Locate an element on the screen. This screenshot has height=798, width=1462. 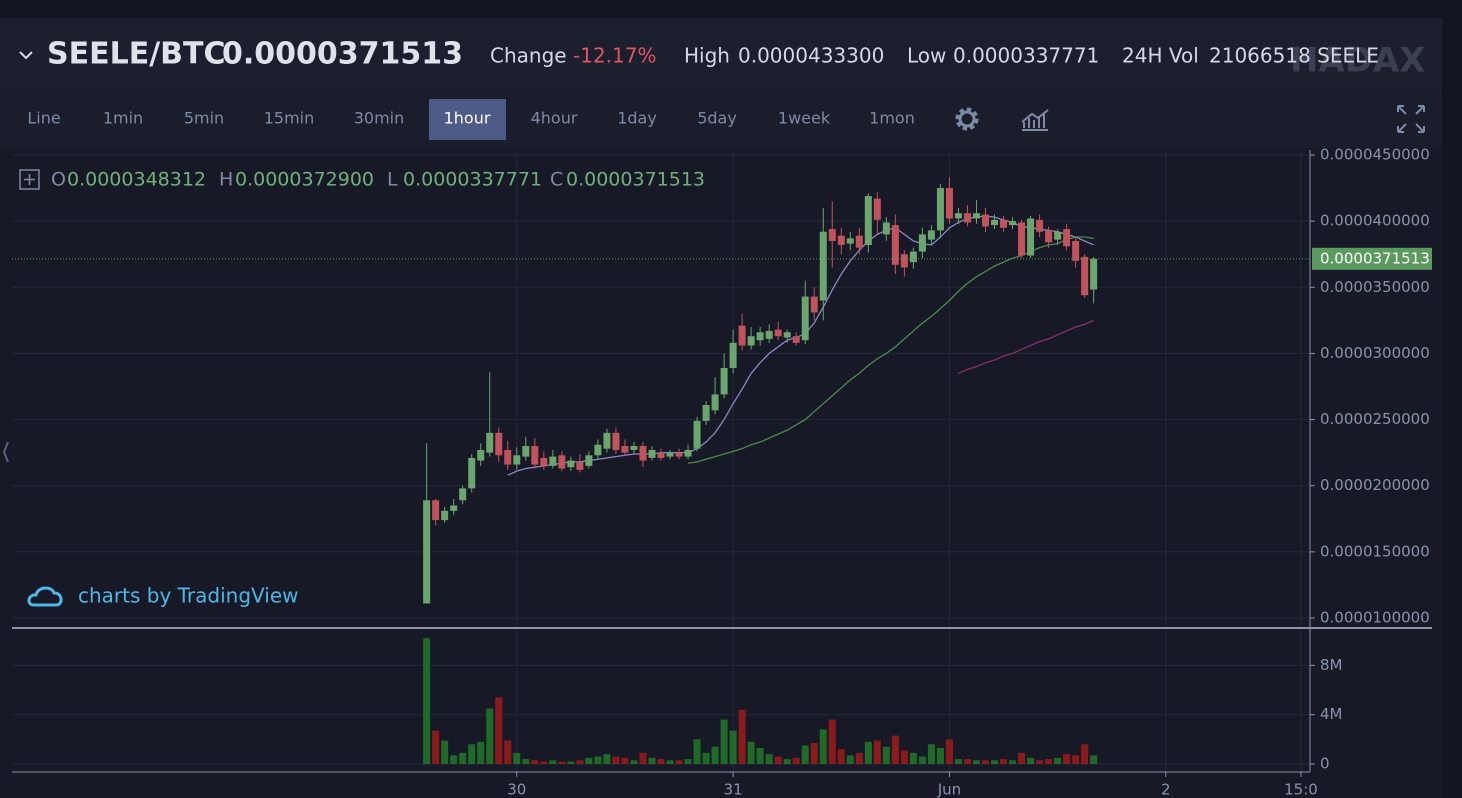
stat-value: 0.0000433300 is located at coordinates (811, 56).